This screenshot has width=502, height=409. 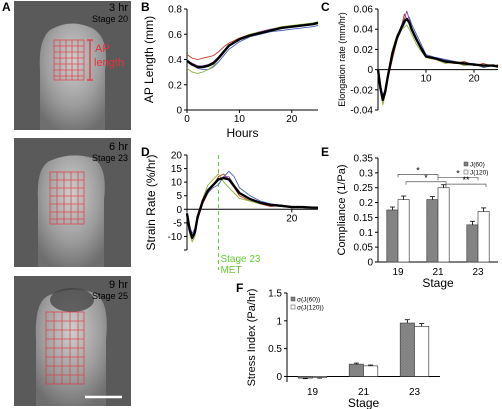 I want to click on panel-f-letter: F, so click(x=239, y=288).